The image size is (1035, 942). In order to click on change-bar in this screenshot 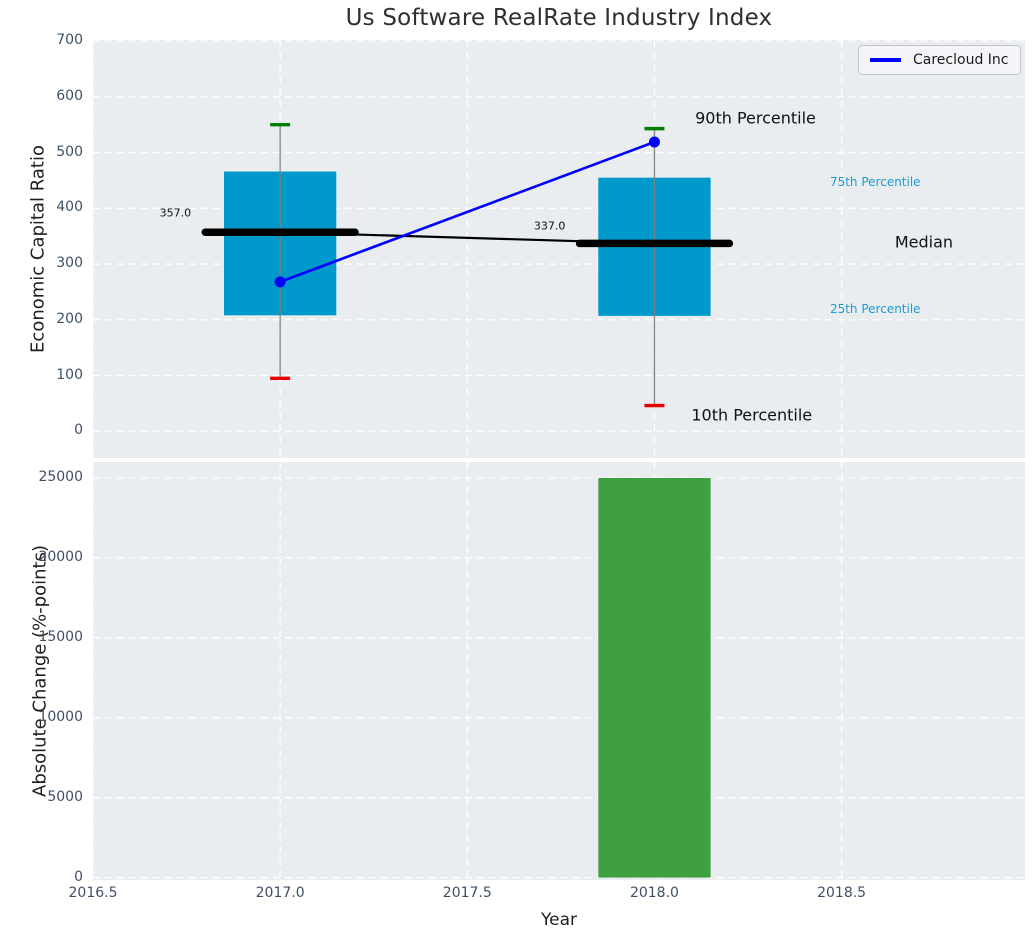, I will do `click(654, 677)`.